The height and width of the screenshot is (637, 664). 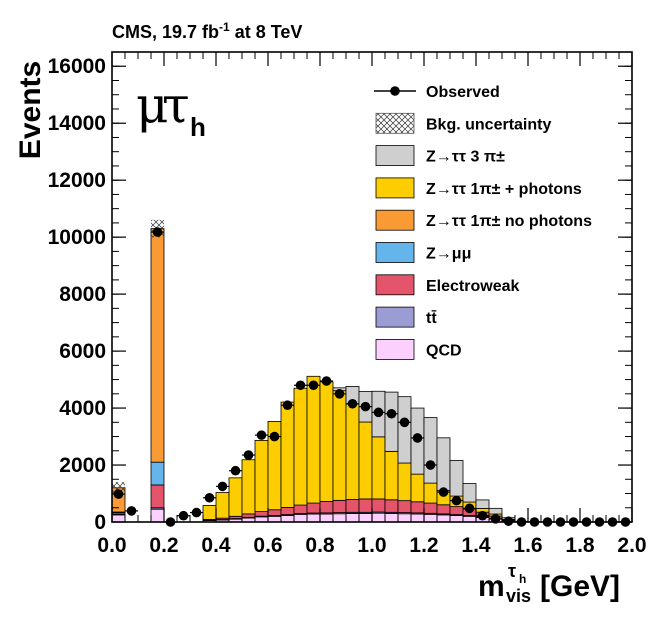 What do you see at coordinates (527, 545) in the screenshot?
I see `x-tick-label: 1.6` at bounding box center [527, 545].